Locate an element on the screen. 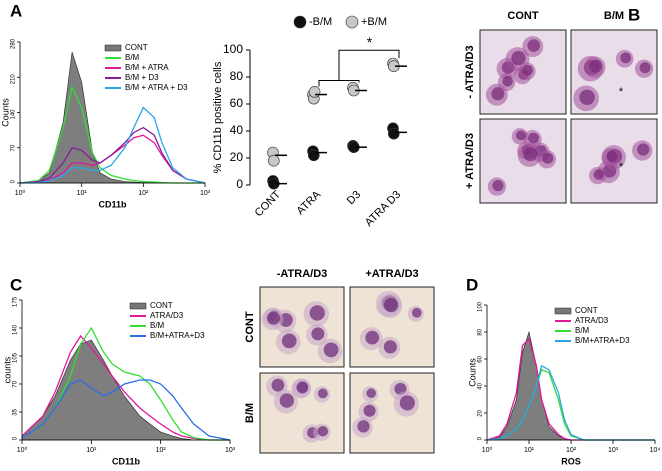 This screenshot has width=662, height=471. y-axis-label: counts is located at coordinates (7, 369).